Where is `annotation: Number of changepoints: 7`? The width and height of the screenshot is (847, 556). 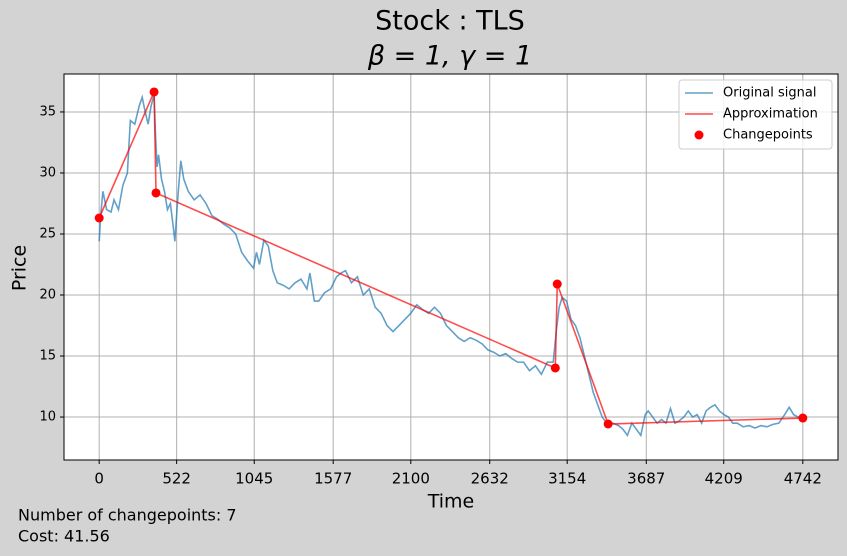 annotation: Number of changepoints: 7 is located at coordinates (127, 515).